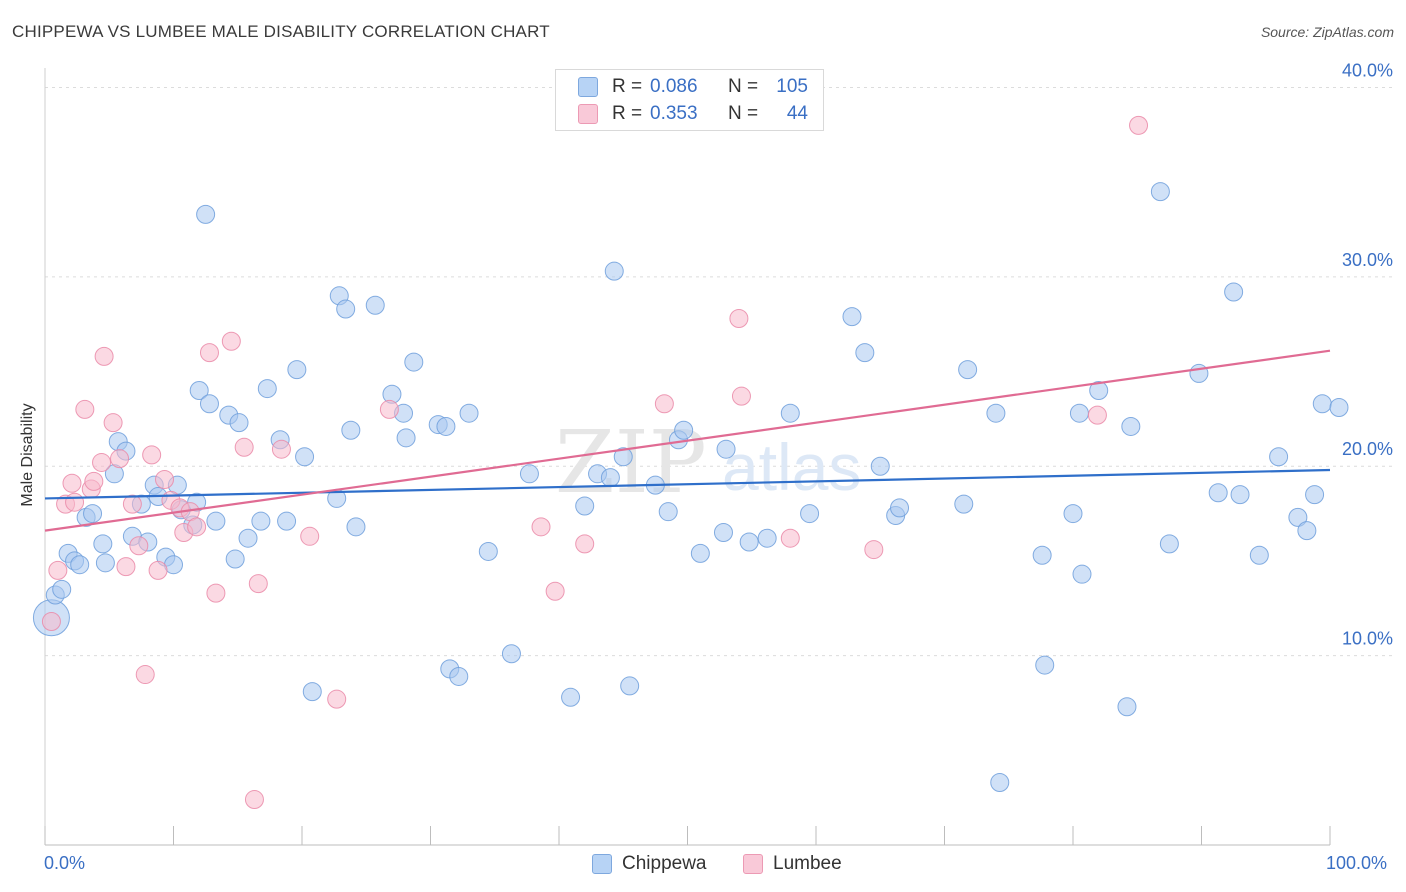 This screenshot has height=892, width=1406. I want to click on legend-swatch-chippewa, so click(588, 87).